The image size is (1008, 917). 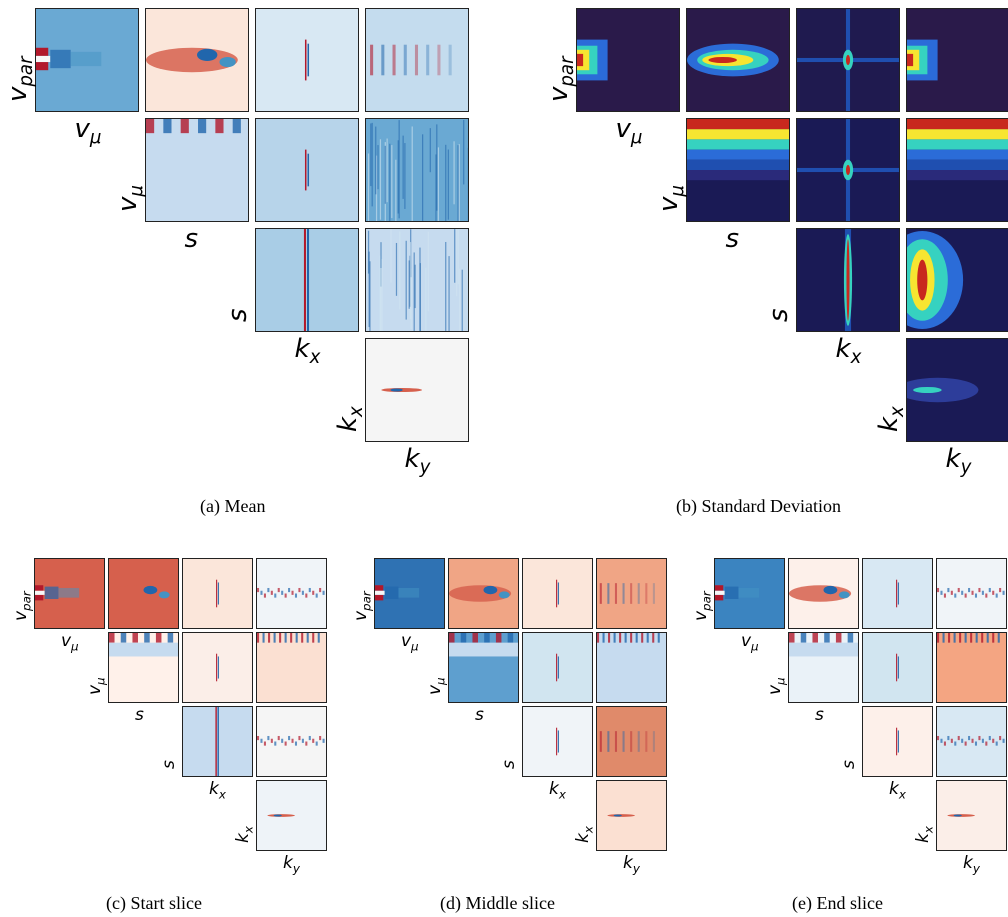 What do you see at coordinates (959, 461) in the screenshot?
I see `col-label-b-3: ky` at bounding box center [959, 461].